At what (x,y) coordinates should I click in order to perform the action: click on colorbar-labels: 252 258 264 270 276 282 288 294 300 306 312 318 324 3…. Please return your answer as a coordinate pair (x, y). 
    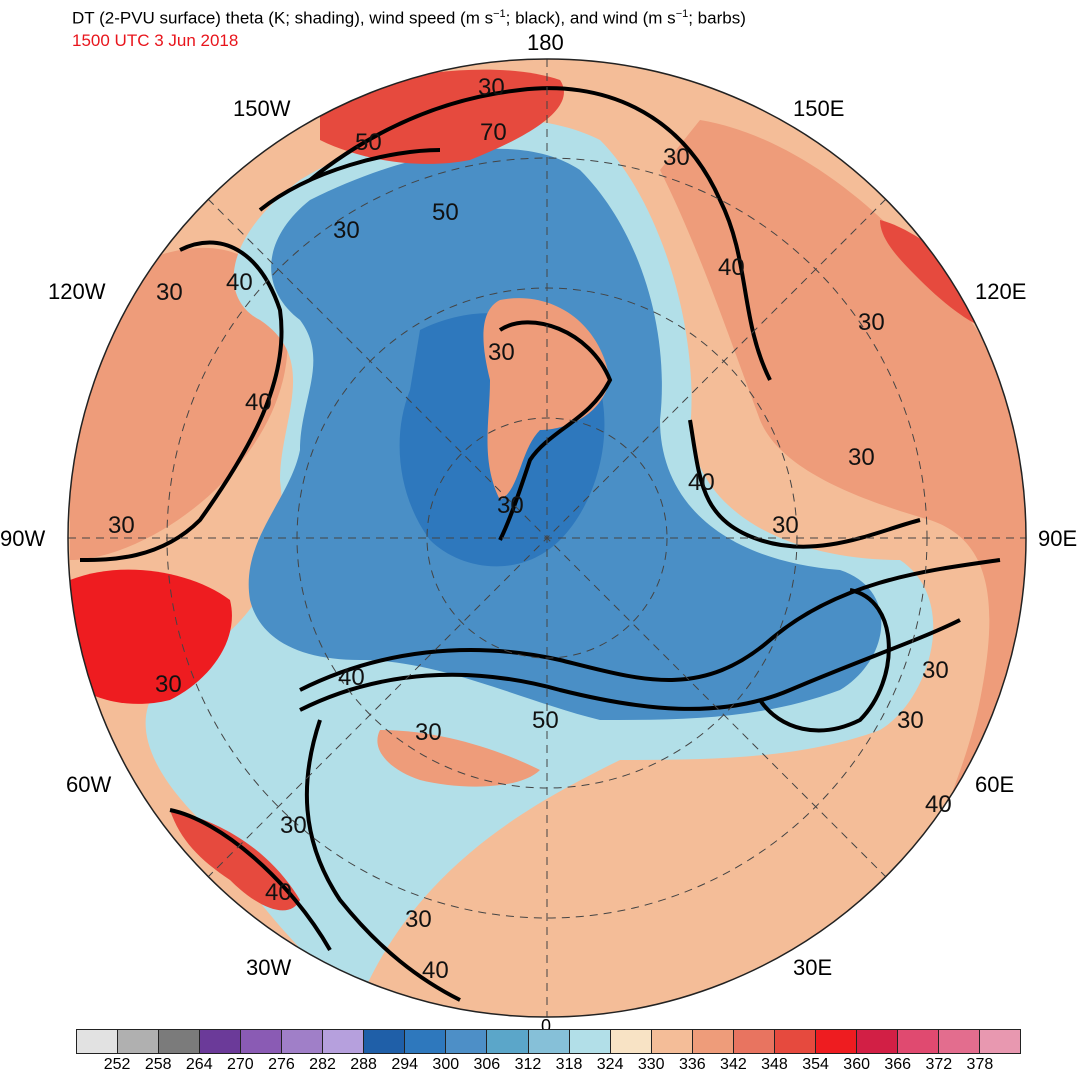
    Looking at the image, I should click on (544, 1066).